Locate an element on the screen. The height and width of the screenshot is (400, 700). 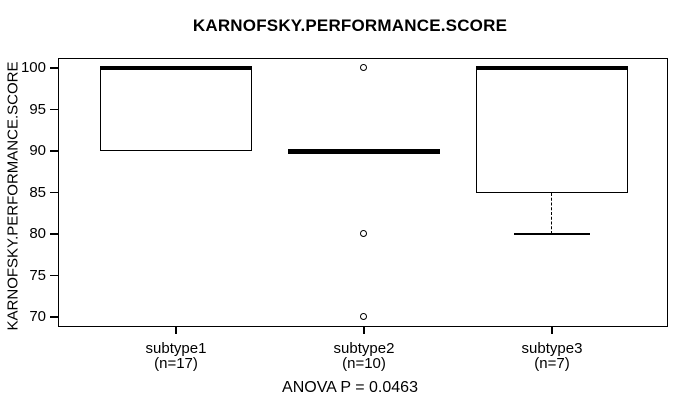
y-tick-label: 85 is located at coordinates (37, 192).